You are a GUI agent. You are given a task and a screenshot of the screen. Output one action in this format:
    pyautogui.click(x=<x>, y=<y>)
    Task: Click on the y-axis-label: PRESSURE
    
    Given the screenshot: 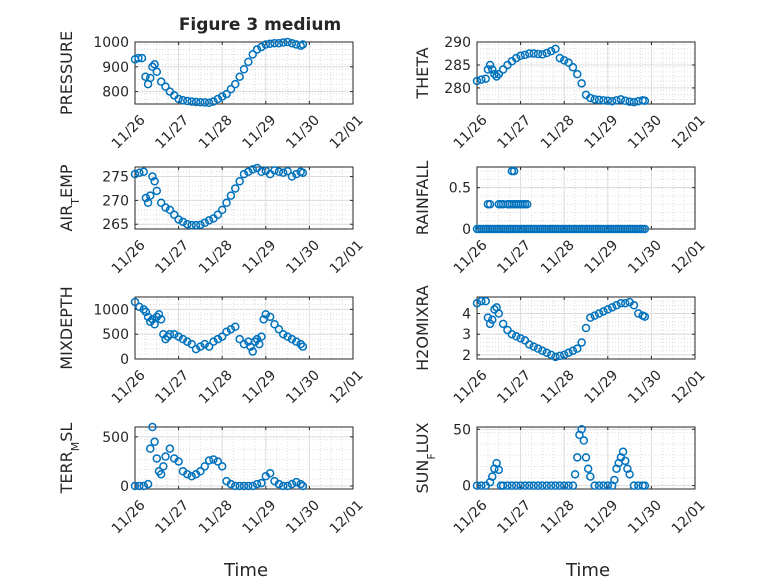 What is the action you would take?
    pyautogui.click(x=66, y=73)
    